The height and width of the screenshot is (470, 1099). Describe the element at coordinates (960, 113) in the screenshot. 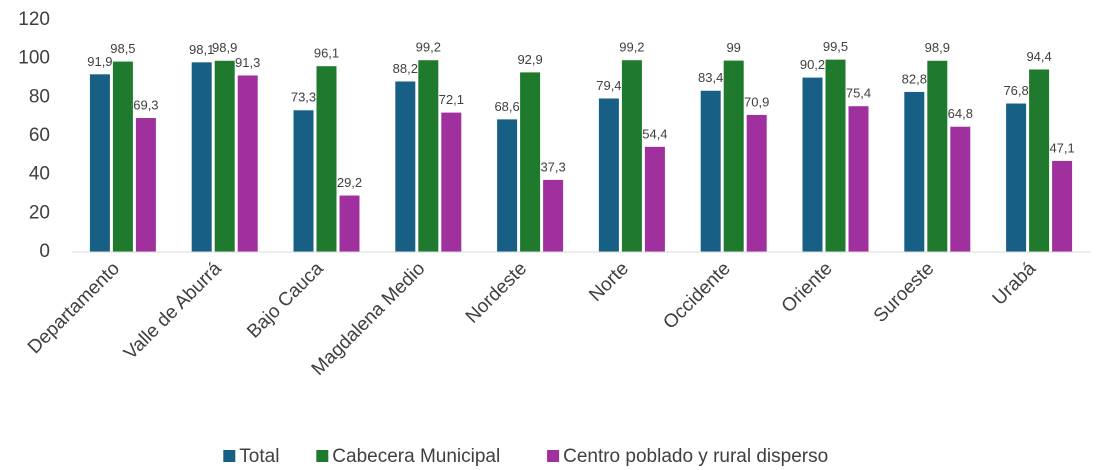

I see `value-label: 64,8` at that location.